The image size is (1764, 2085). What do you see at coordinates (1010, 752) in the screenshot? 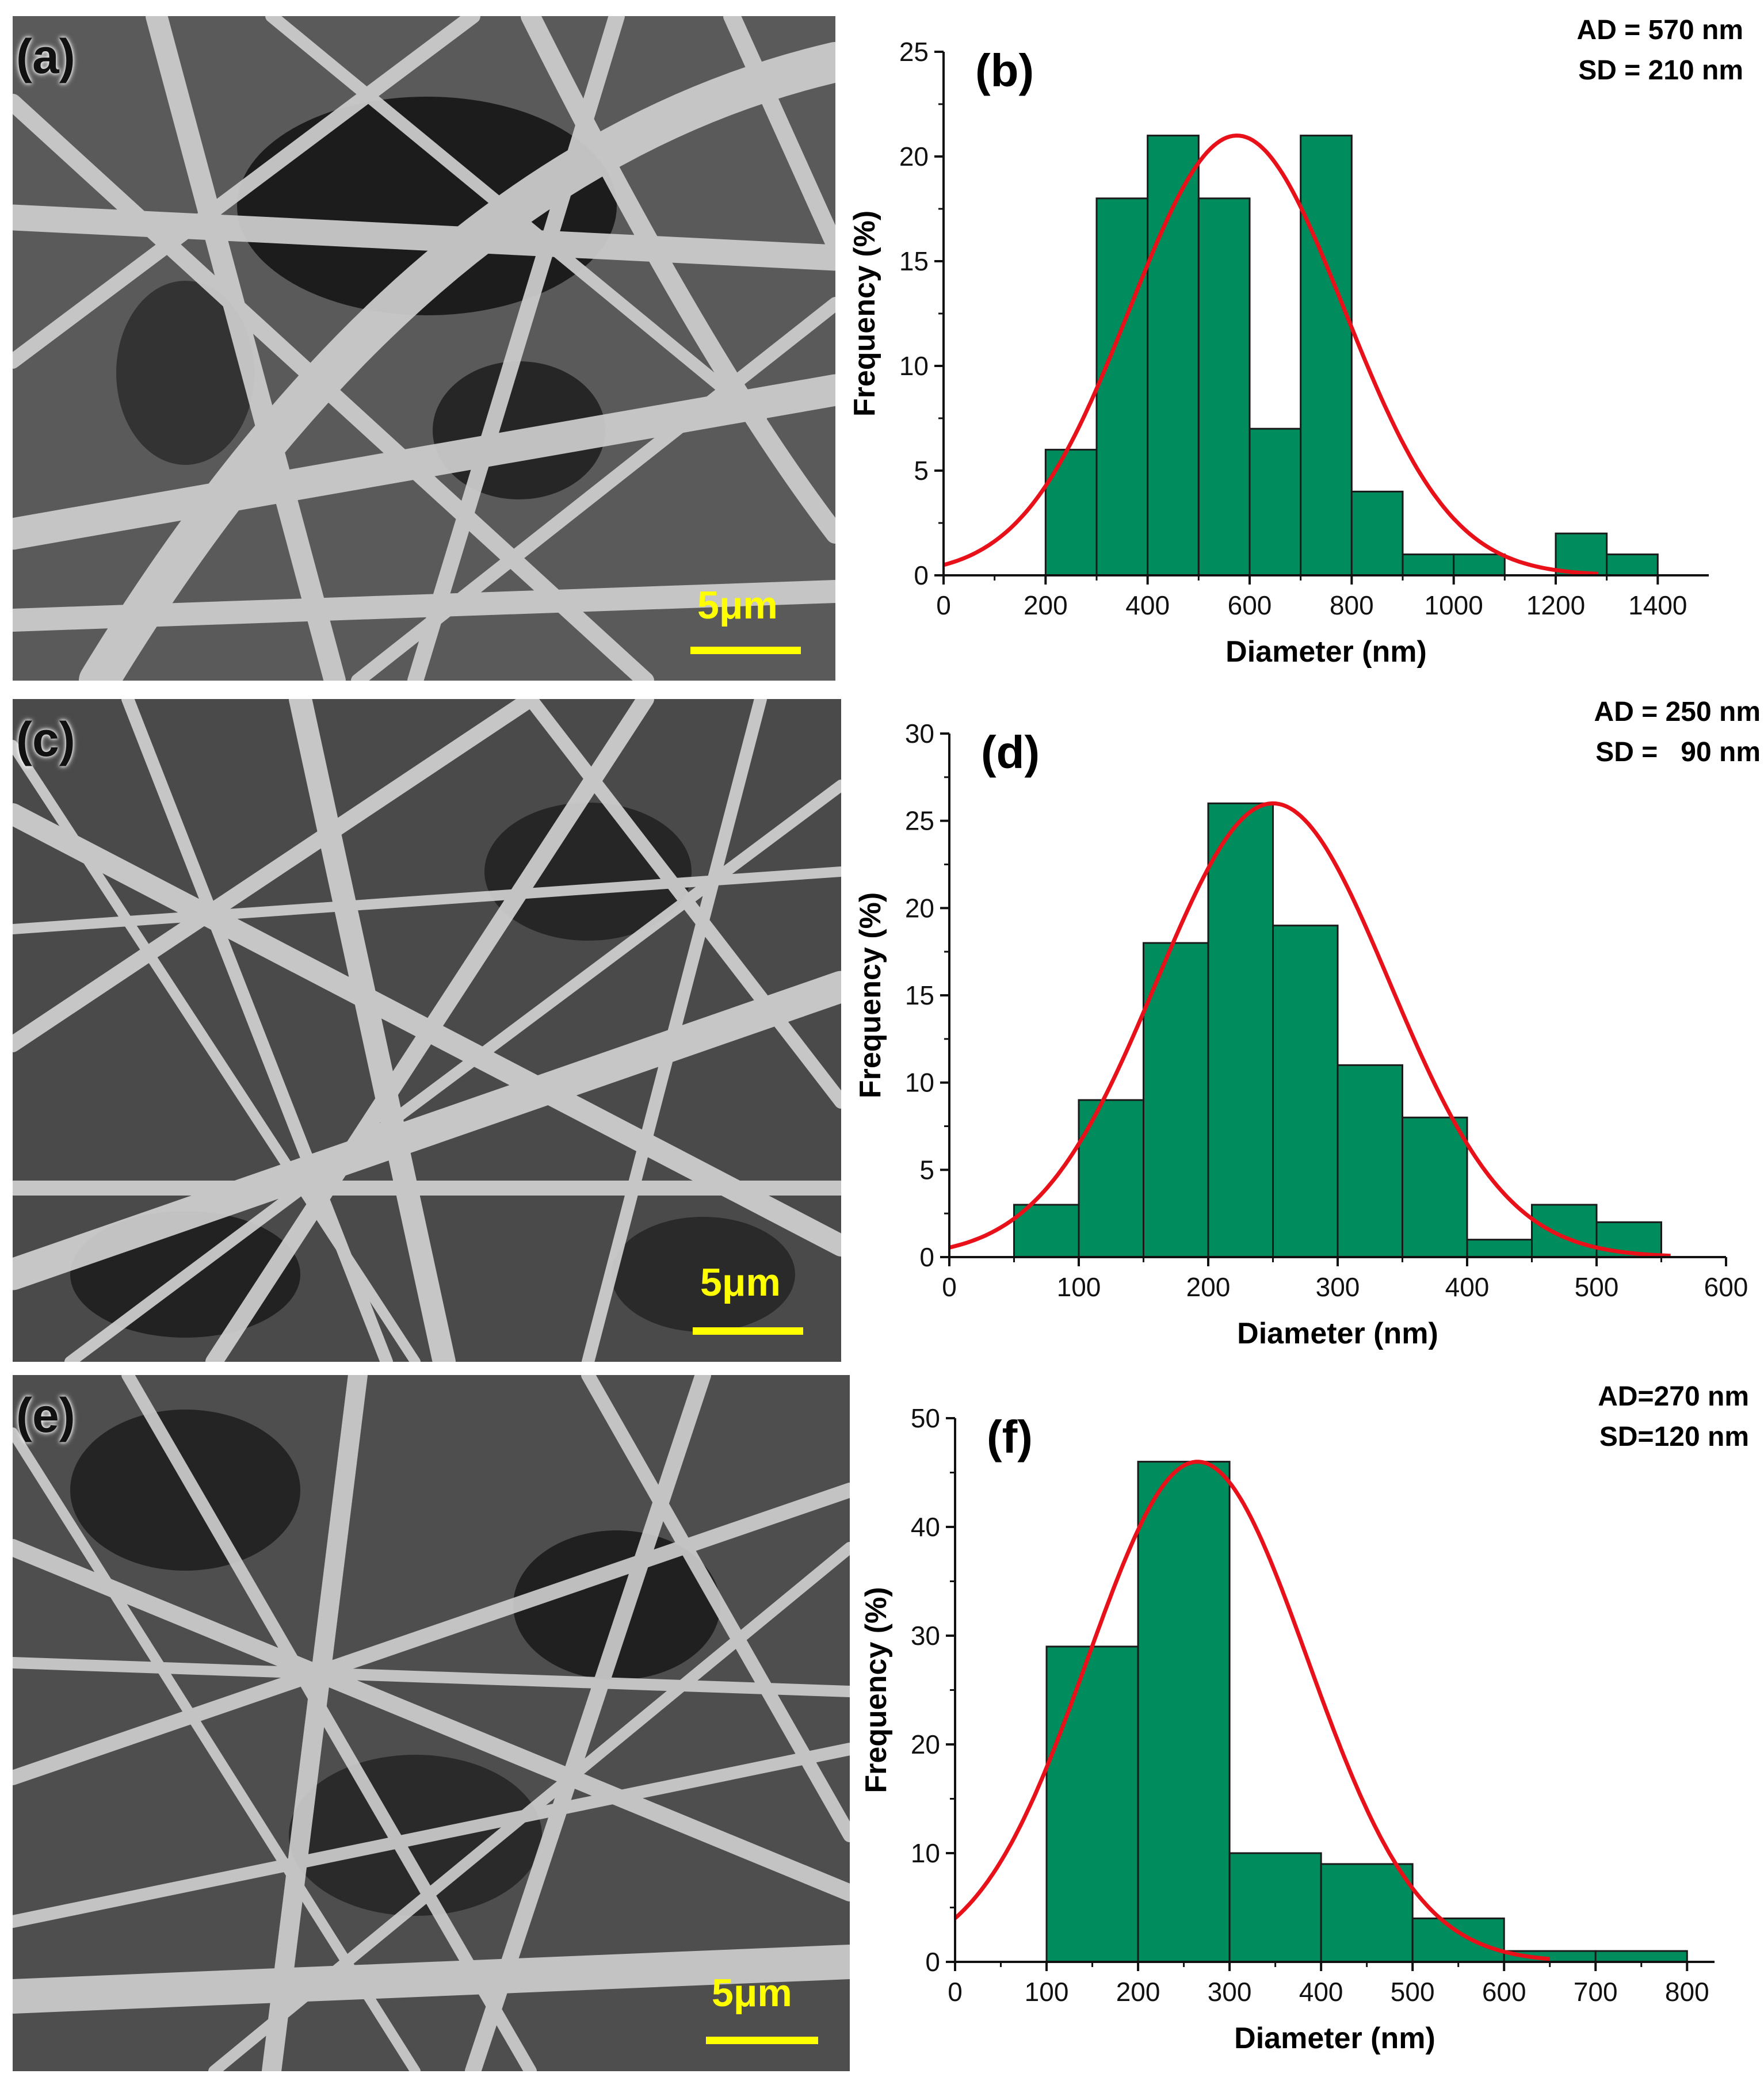
I see `panel-label-d: (d)` at bounding box center [1010, 752].